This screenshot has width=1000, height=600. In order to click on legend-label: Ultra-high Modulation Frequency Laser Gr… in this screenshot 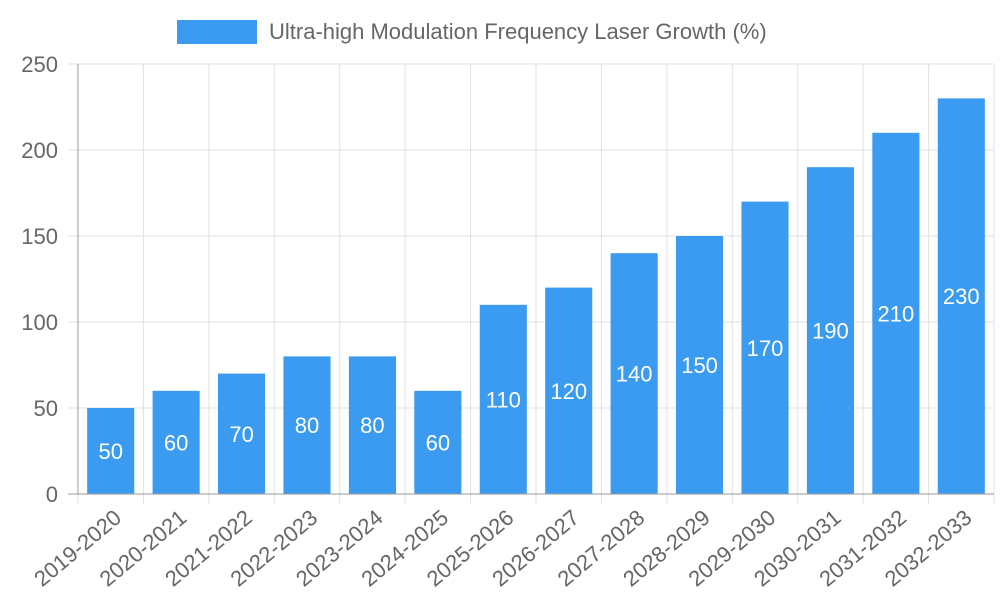, I will do `click(518, 31)`.